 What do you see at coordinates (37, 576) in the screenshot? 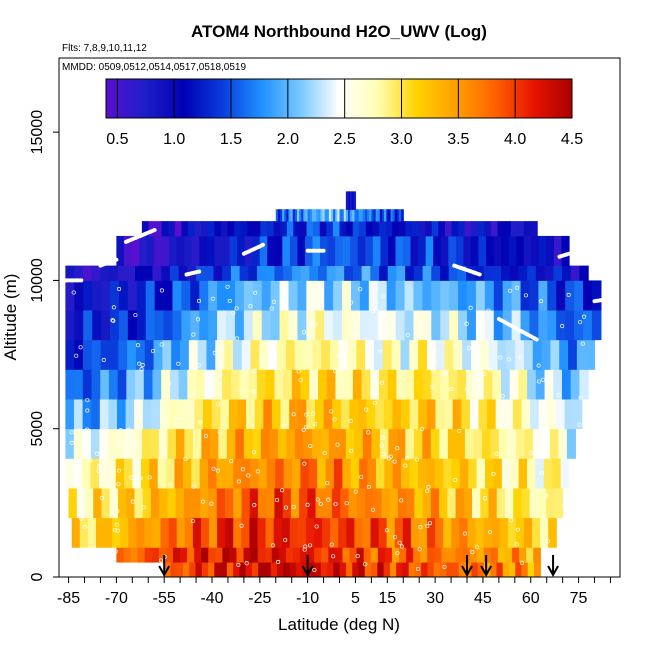
I see `y-tick-label: 0` at bounding box center [37, 576].